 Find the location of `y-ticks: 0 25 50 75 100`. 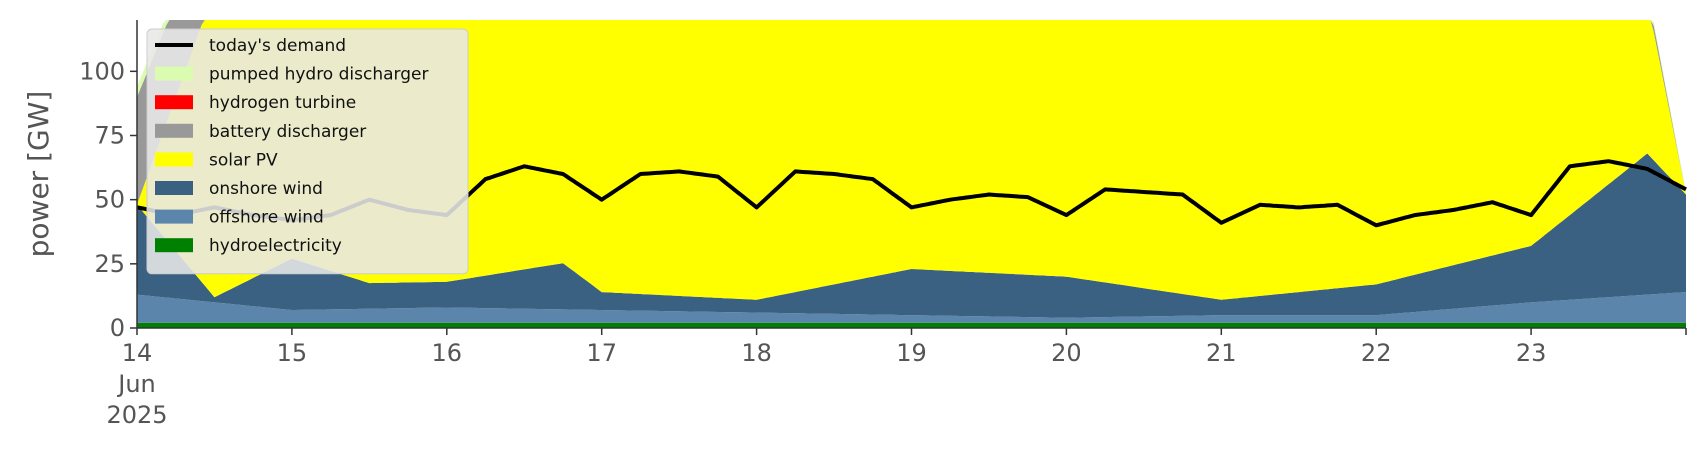

y-ticks: 0 25 50 75 100 is located at coordinates (108, 199).